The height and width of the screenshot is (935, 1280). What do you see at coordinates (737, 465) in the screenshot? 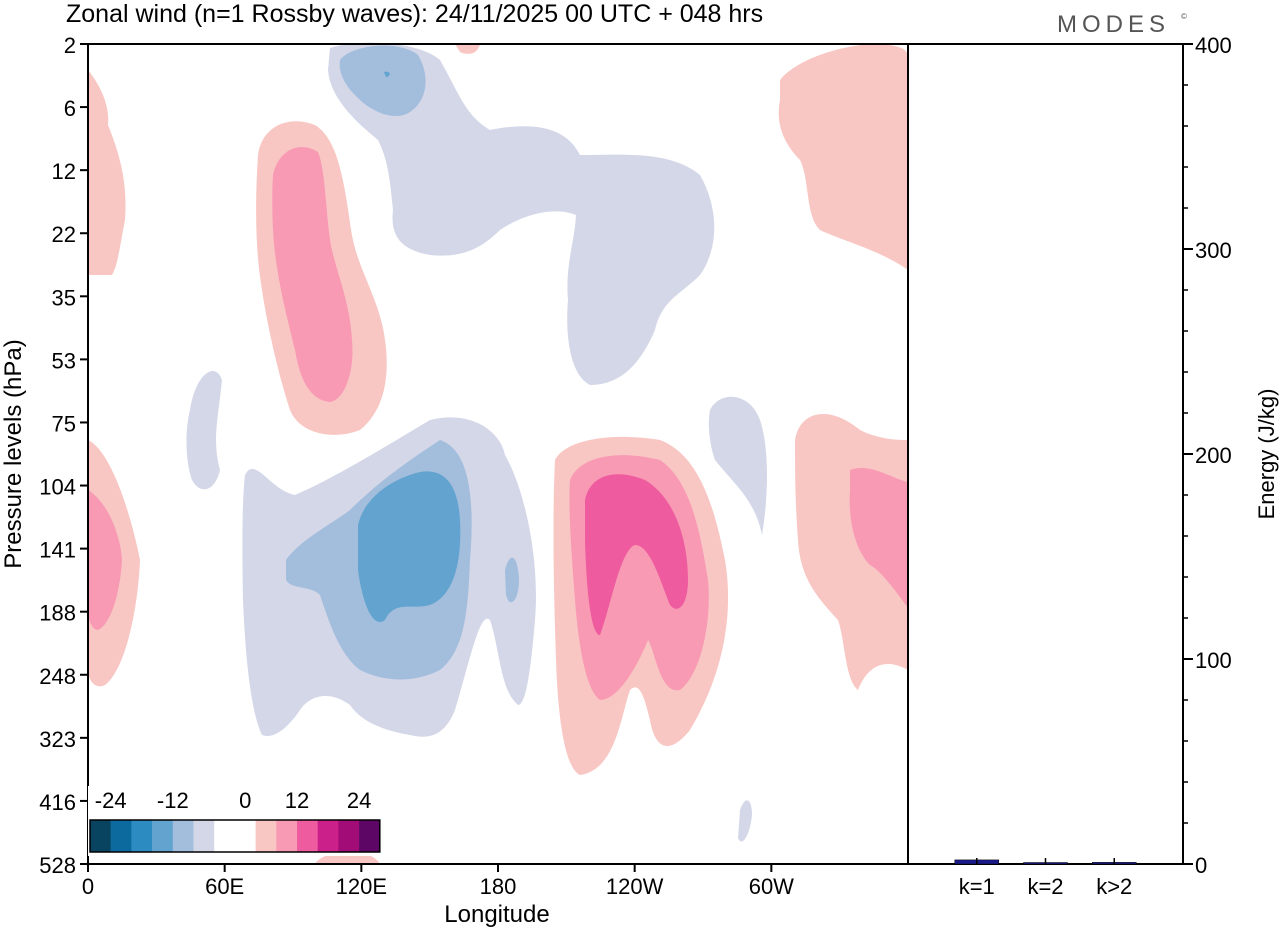
I see `contour-right-neg` at bounding box center [737, 465].